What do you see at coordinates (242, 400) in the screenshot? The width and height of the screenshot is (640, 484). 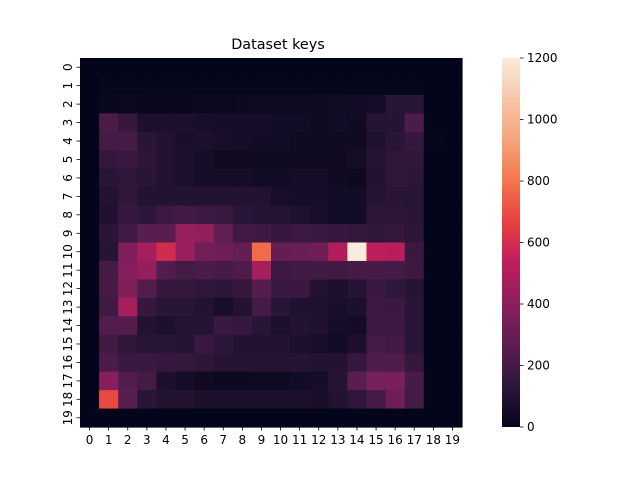 I see `heatmap-cell-r18-c8` at bounding box center [242, 400].